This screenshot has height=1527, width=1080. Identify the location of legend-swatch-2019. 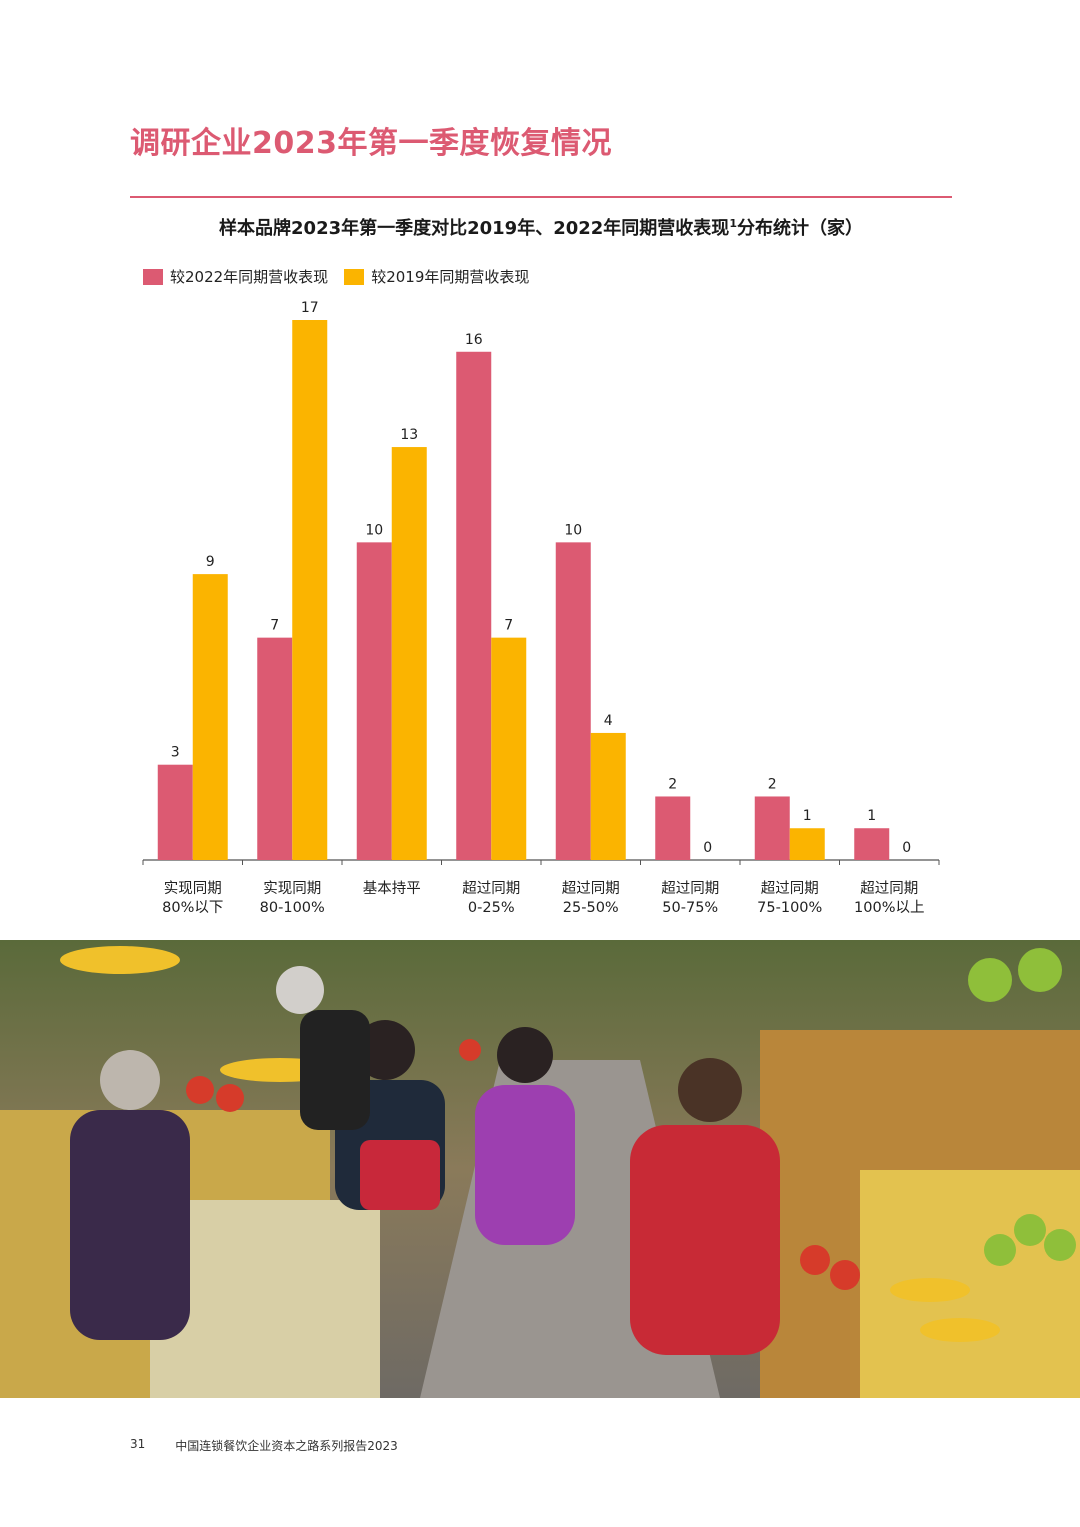
(354, 276).